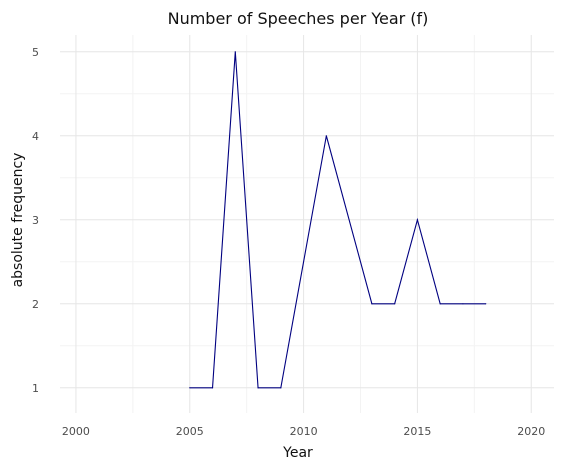 The height and width of the screenshot is (469, 564). I want to click on y-tick-label: 2, so click(35, 304).